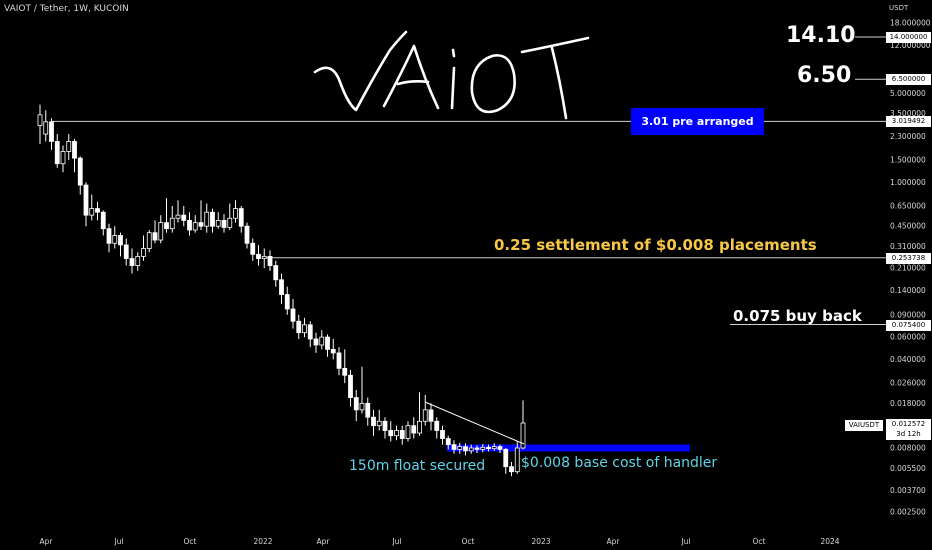  I want to click on y-tick-label-0: 18.000000, so click(910, 23).